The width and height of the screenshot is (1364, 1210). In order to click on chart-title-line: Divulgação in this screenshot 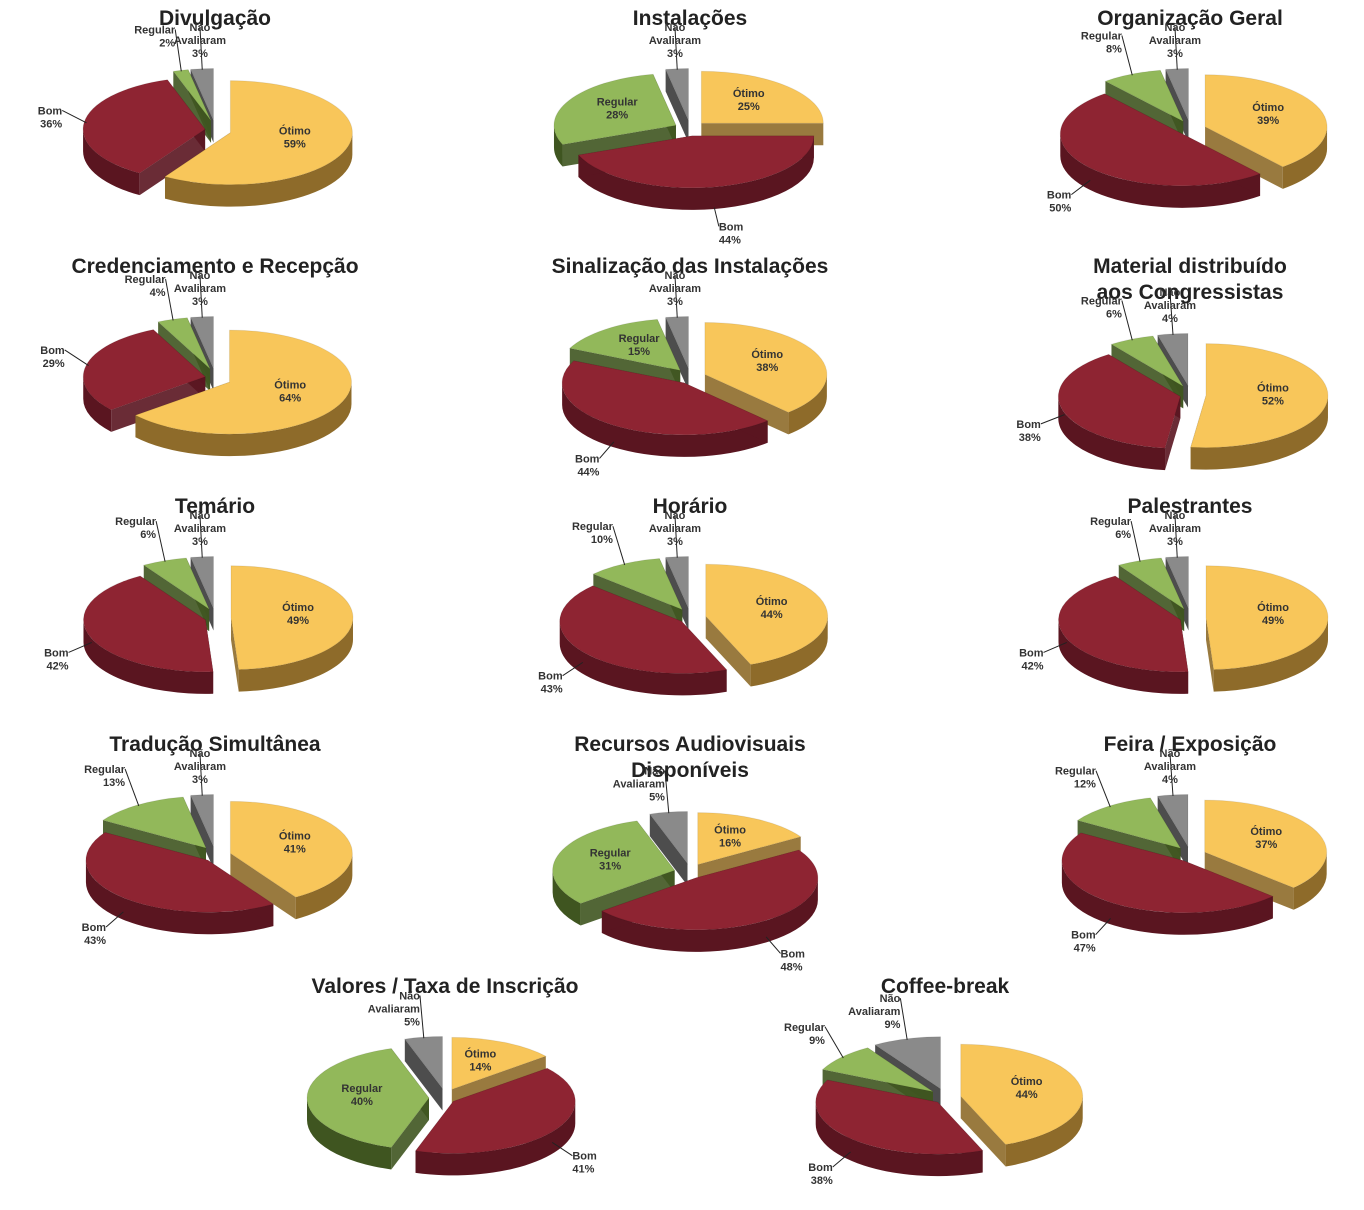, I will do `click(215, 18)`.